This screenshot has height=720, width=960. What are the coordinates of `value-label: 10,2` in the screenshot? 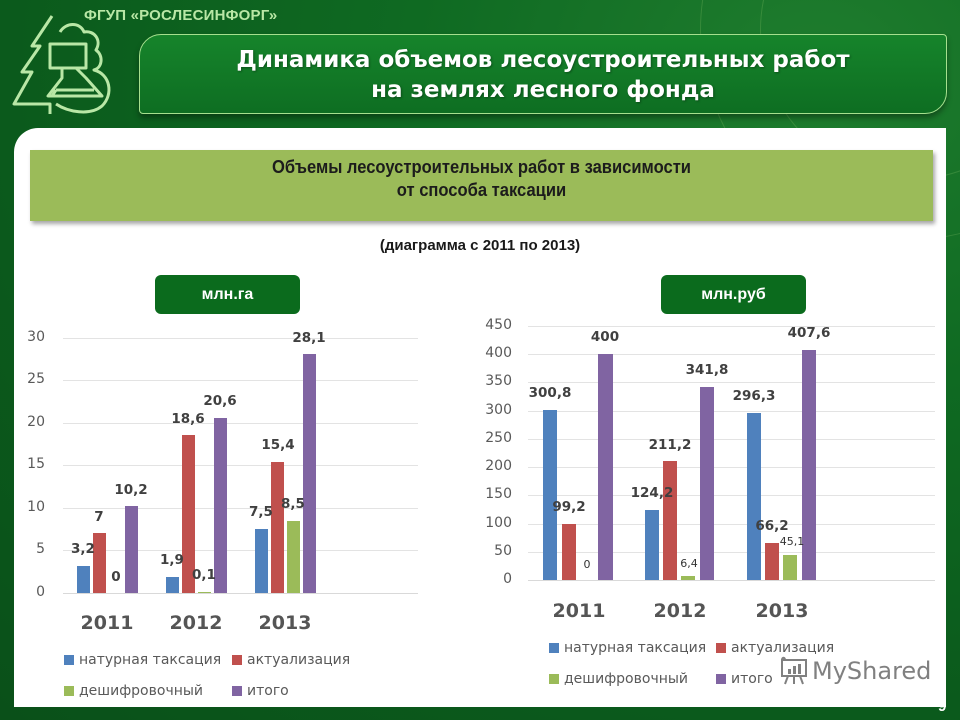 It's located at (131, 490).